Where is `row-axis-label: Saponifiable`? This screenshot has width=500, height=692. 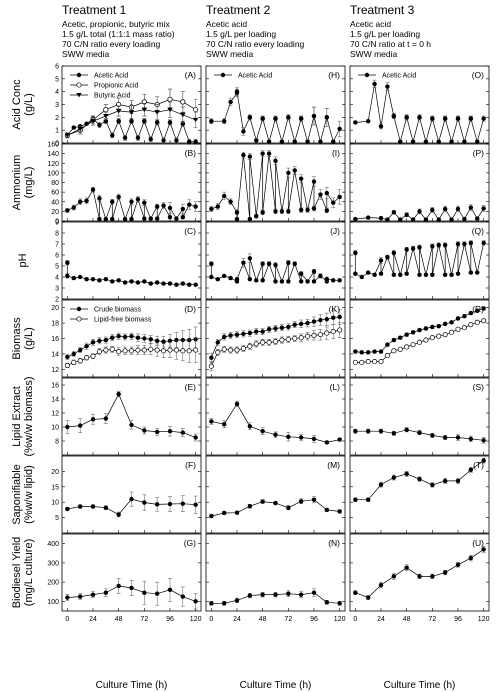
row-axis-label: Saponifiable is located at coordinates (17, 494).